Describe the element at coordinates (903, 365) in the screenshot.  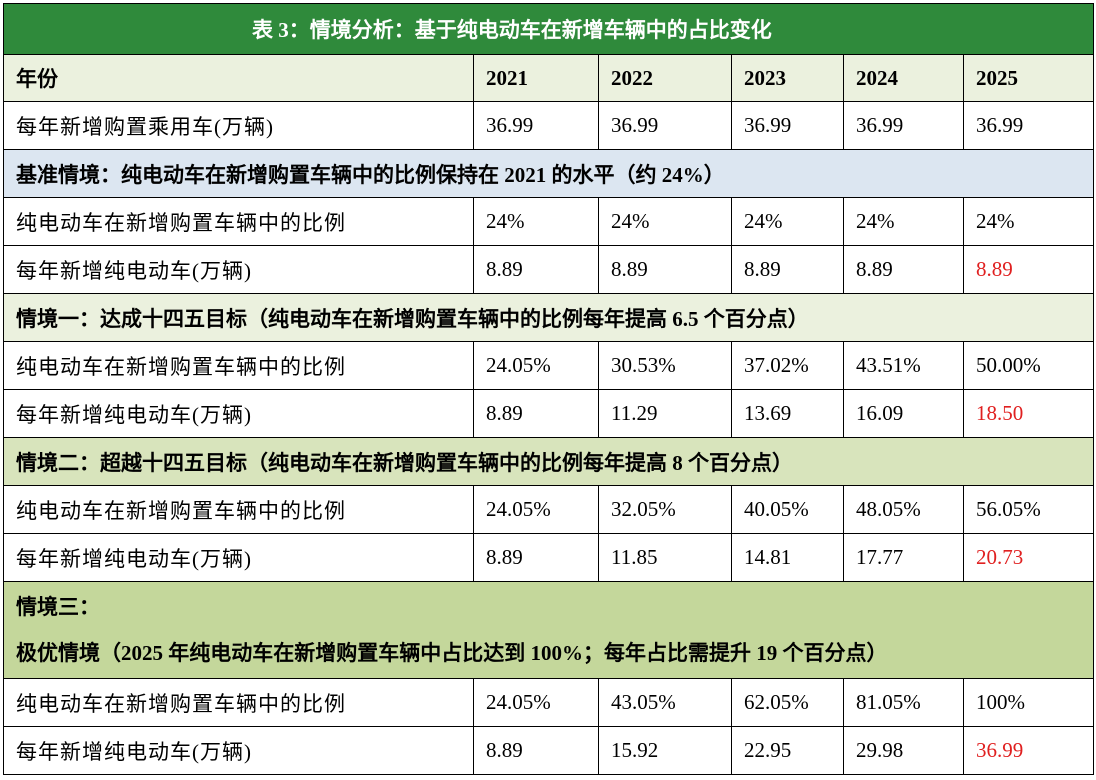
I see `table-cell: 43.51%` at that location.